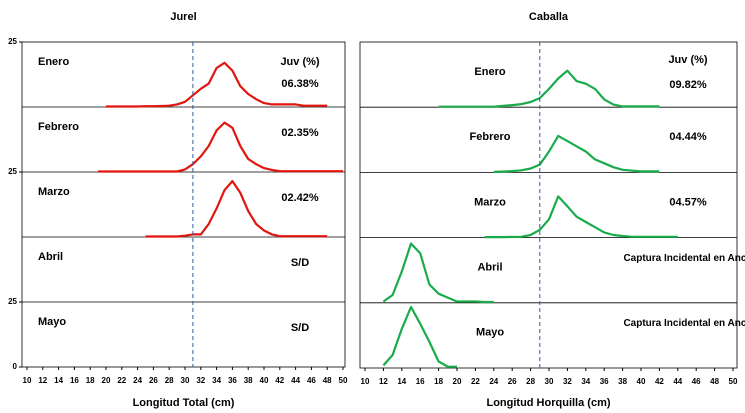 The image size is (745, 413). I want to click on x-axis-label: Longitud Total (cm), so click(184, 403).